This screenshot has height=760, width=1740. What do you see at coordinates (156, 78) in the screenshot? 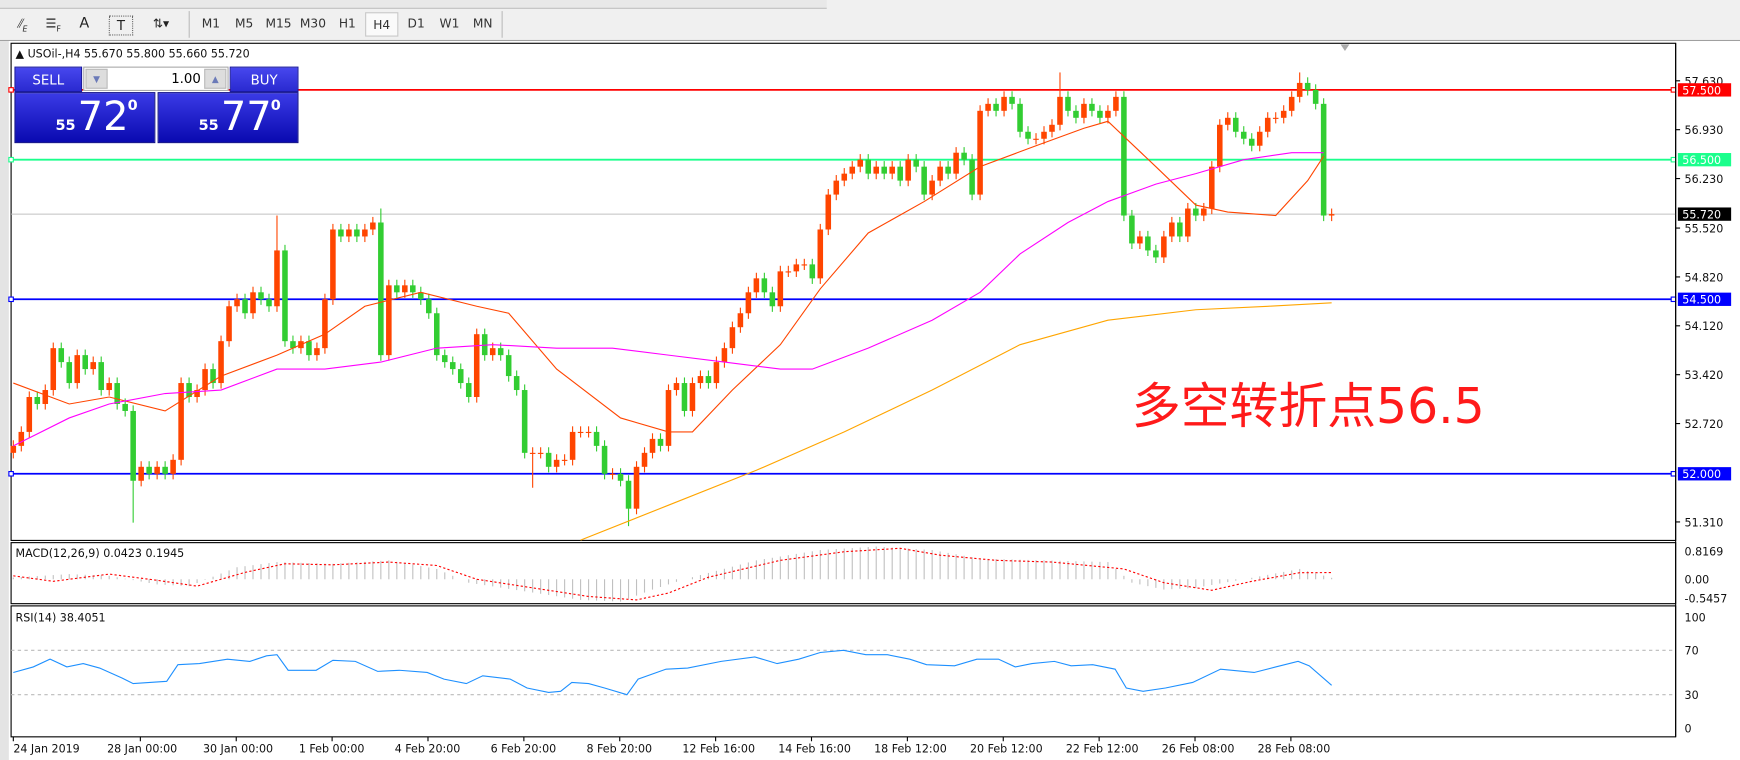
I see `lot-size-stepper: ▼ 1.00 ▲` at bounding box center [156, 78].